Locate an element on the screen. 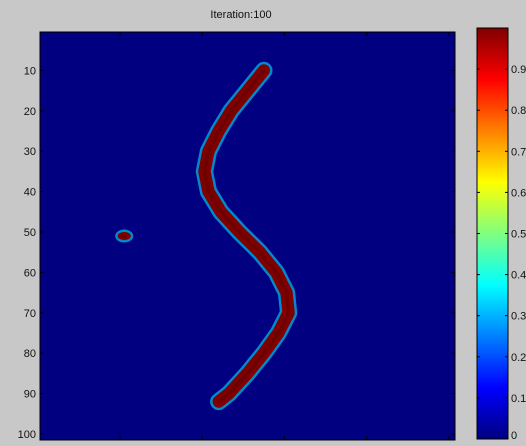 This screenshot has height=446, width=526. chart-title: Iteration:100 is located at coordinates (240, 15).